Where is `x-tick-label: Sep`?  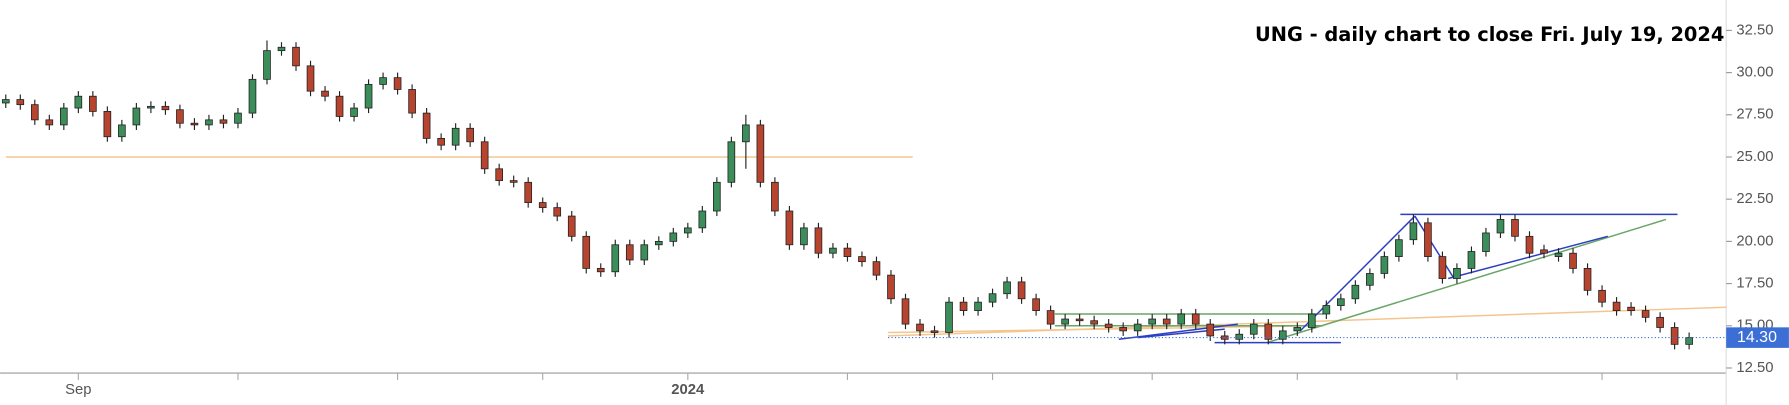
x-tick-label: Sep is located at coordinates (78, 390).